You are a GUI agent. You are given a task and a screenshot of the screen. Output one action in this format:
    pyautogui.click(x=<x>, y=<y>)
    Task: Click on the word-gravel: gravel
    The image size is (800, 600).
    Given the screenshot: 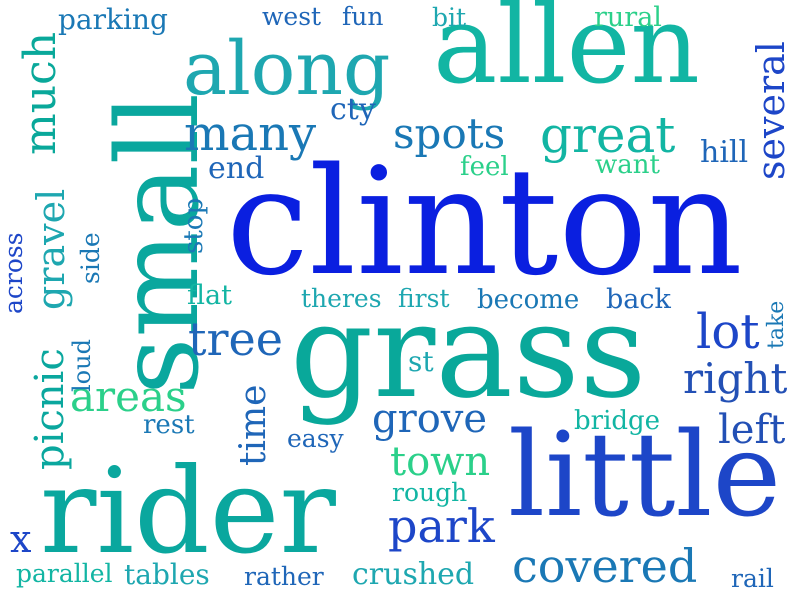 What is the action you would take?
    pyautogui.click(x=51, y=249)
    